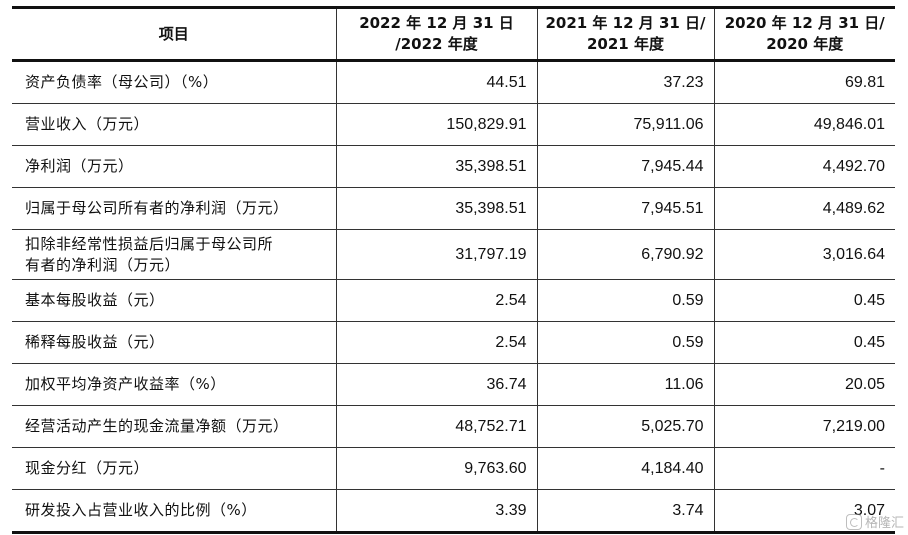 Image resolution: width=908 pixels, height=535 pixels. I want to click on row-label: 现金分红（万元）, so click(87, 468).